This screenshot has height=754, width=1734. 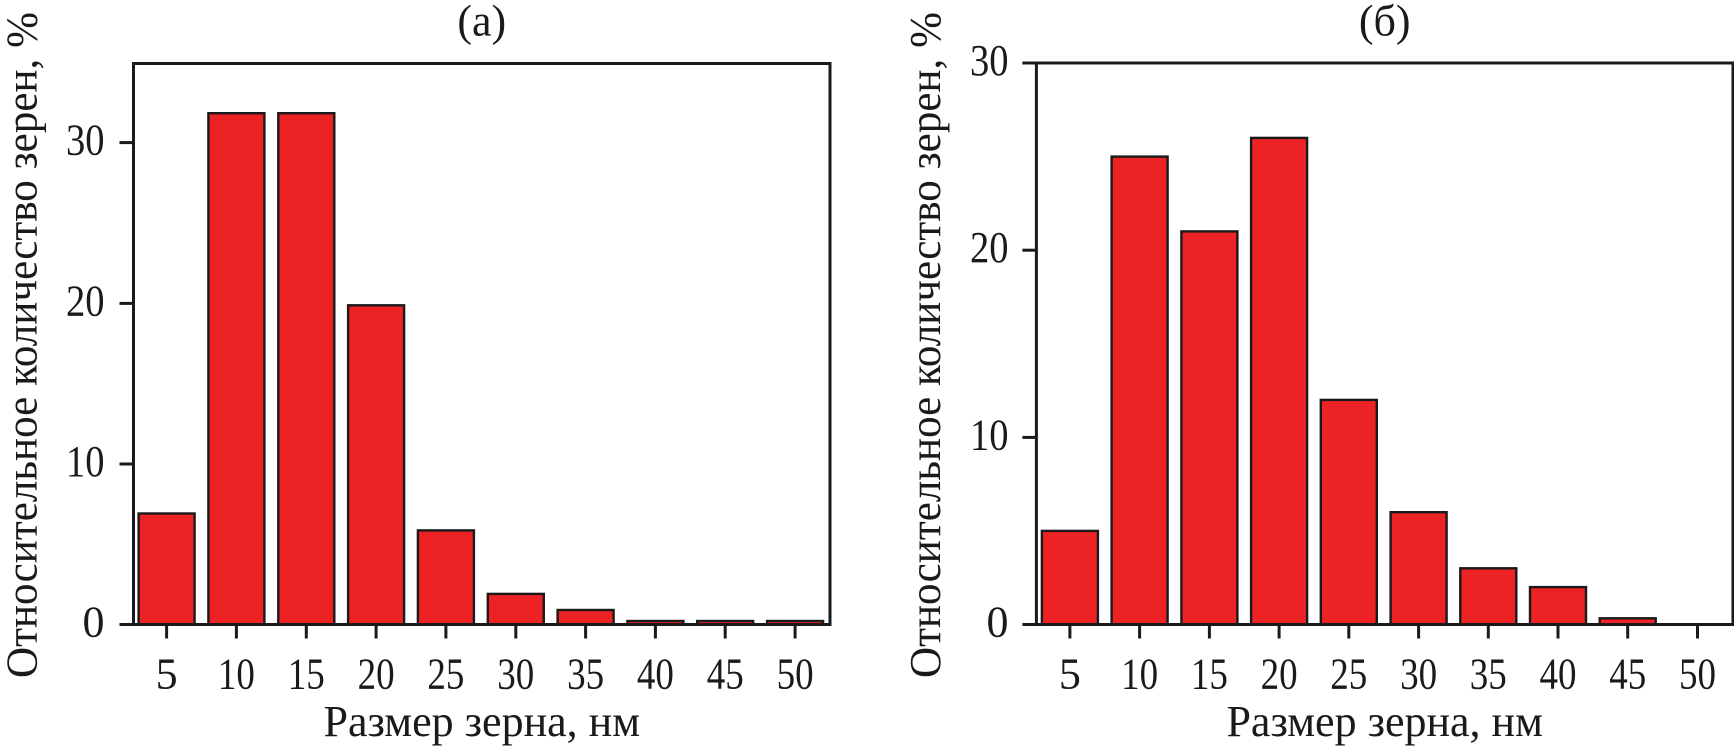 I want to click on svg-text: (б), so click(x=1385, y=23).